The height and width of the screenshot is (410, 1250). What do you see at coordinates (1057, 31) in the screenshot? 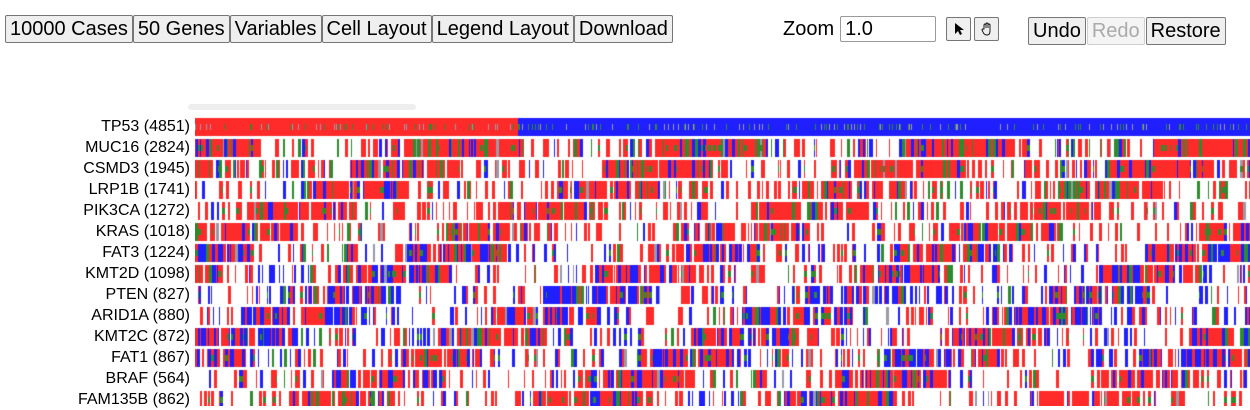
I see `undo-button: Undo` at bounding box center [1057, 31].